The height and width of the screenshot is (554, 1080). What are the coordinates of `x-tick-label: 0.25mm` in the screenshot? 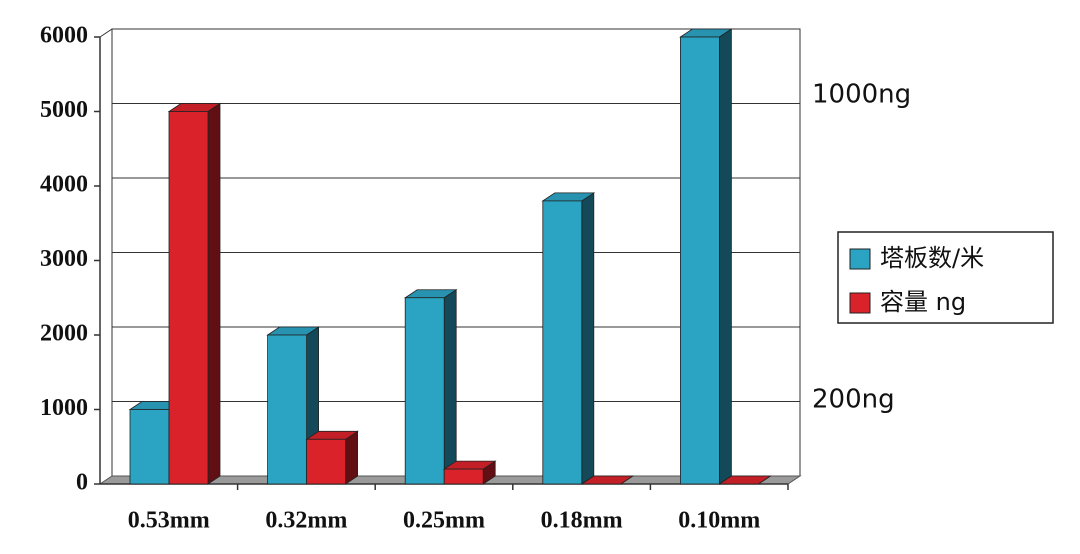 It's located at (444, 521).